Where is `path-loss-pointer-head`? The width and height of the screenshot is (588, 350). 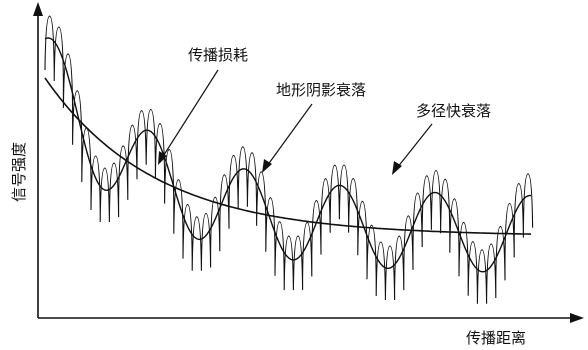 path-loss-pointer-head is located at coordinates (162, 158).